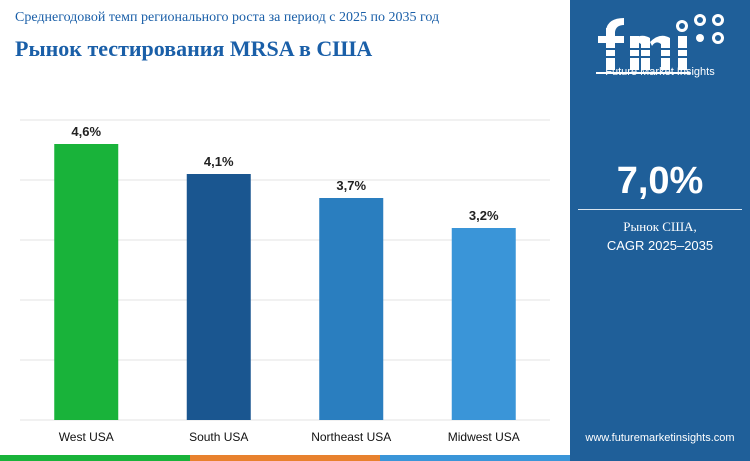 This screenshot has width=750, height=461. Describe the element at coordinates (86, 282) in the screenshot. I see `bar-west-usa` at that location.